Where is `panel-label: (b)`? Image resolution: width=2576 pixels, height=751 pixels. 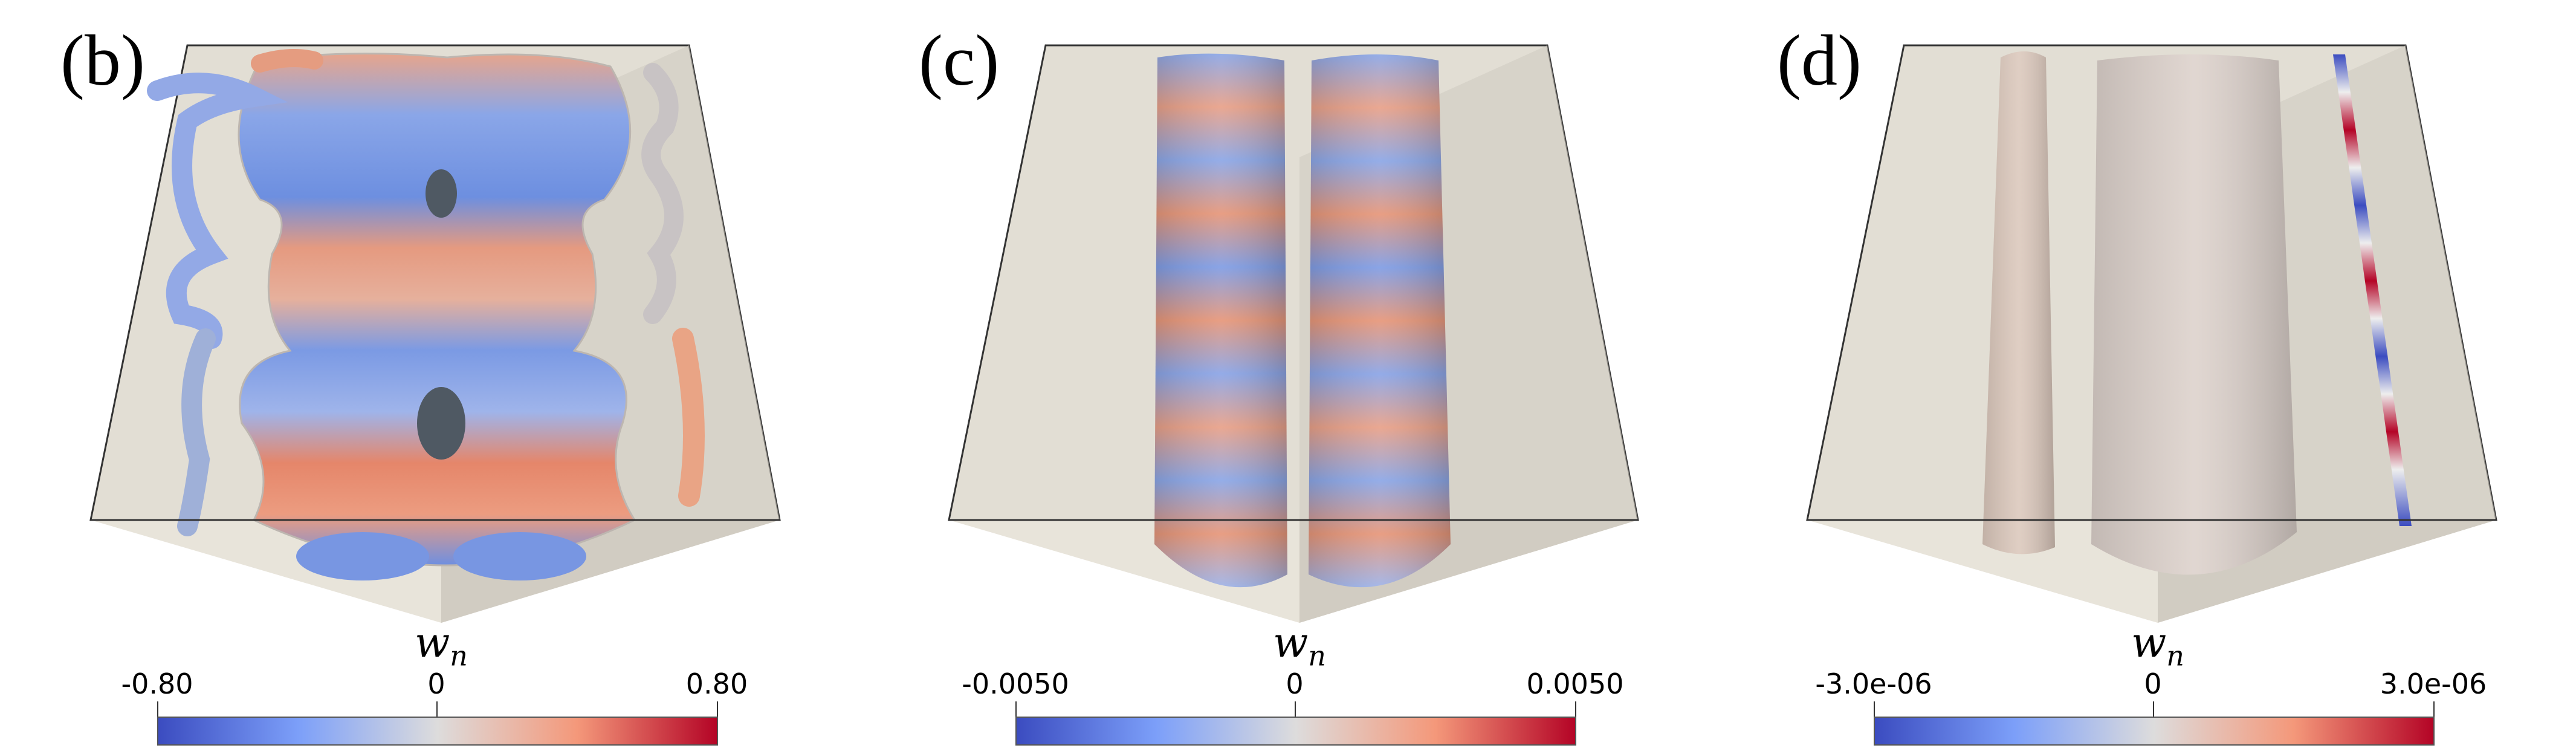
panel-label: (b) is located at coordinates (102, 60).